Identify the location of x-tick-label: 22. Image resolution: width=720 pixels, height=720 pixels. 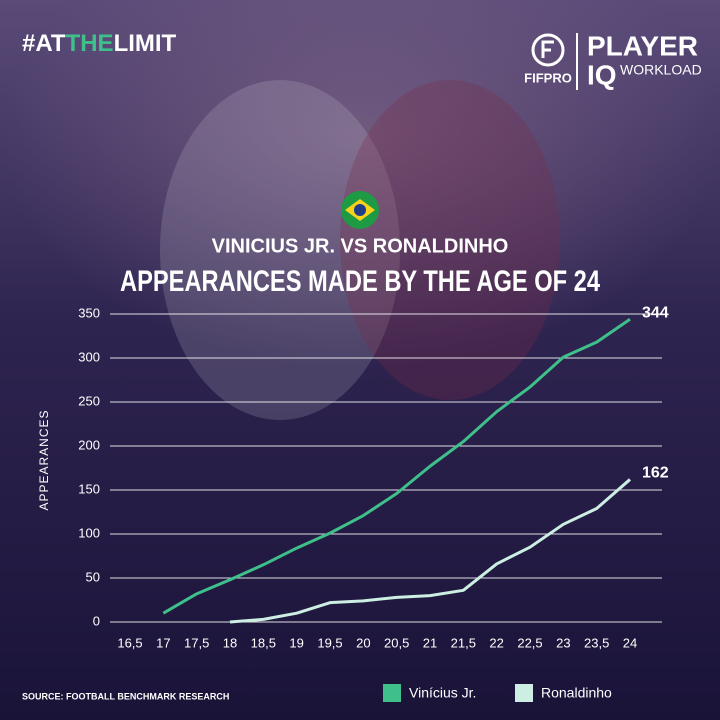
(496, 642).